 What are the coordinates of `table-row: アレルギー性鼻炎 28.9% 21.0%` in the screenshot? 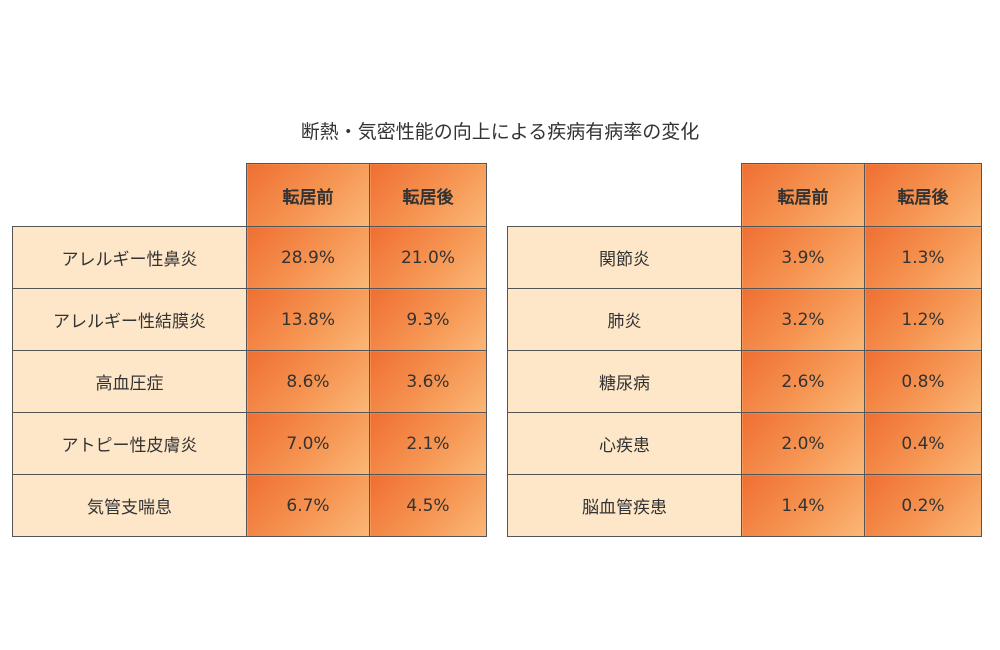 It's located at (249, 257).